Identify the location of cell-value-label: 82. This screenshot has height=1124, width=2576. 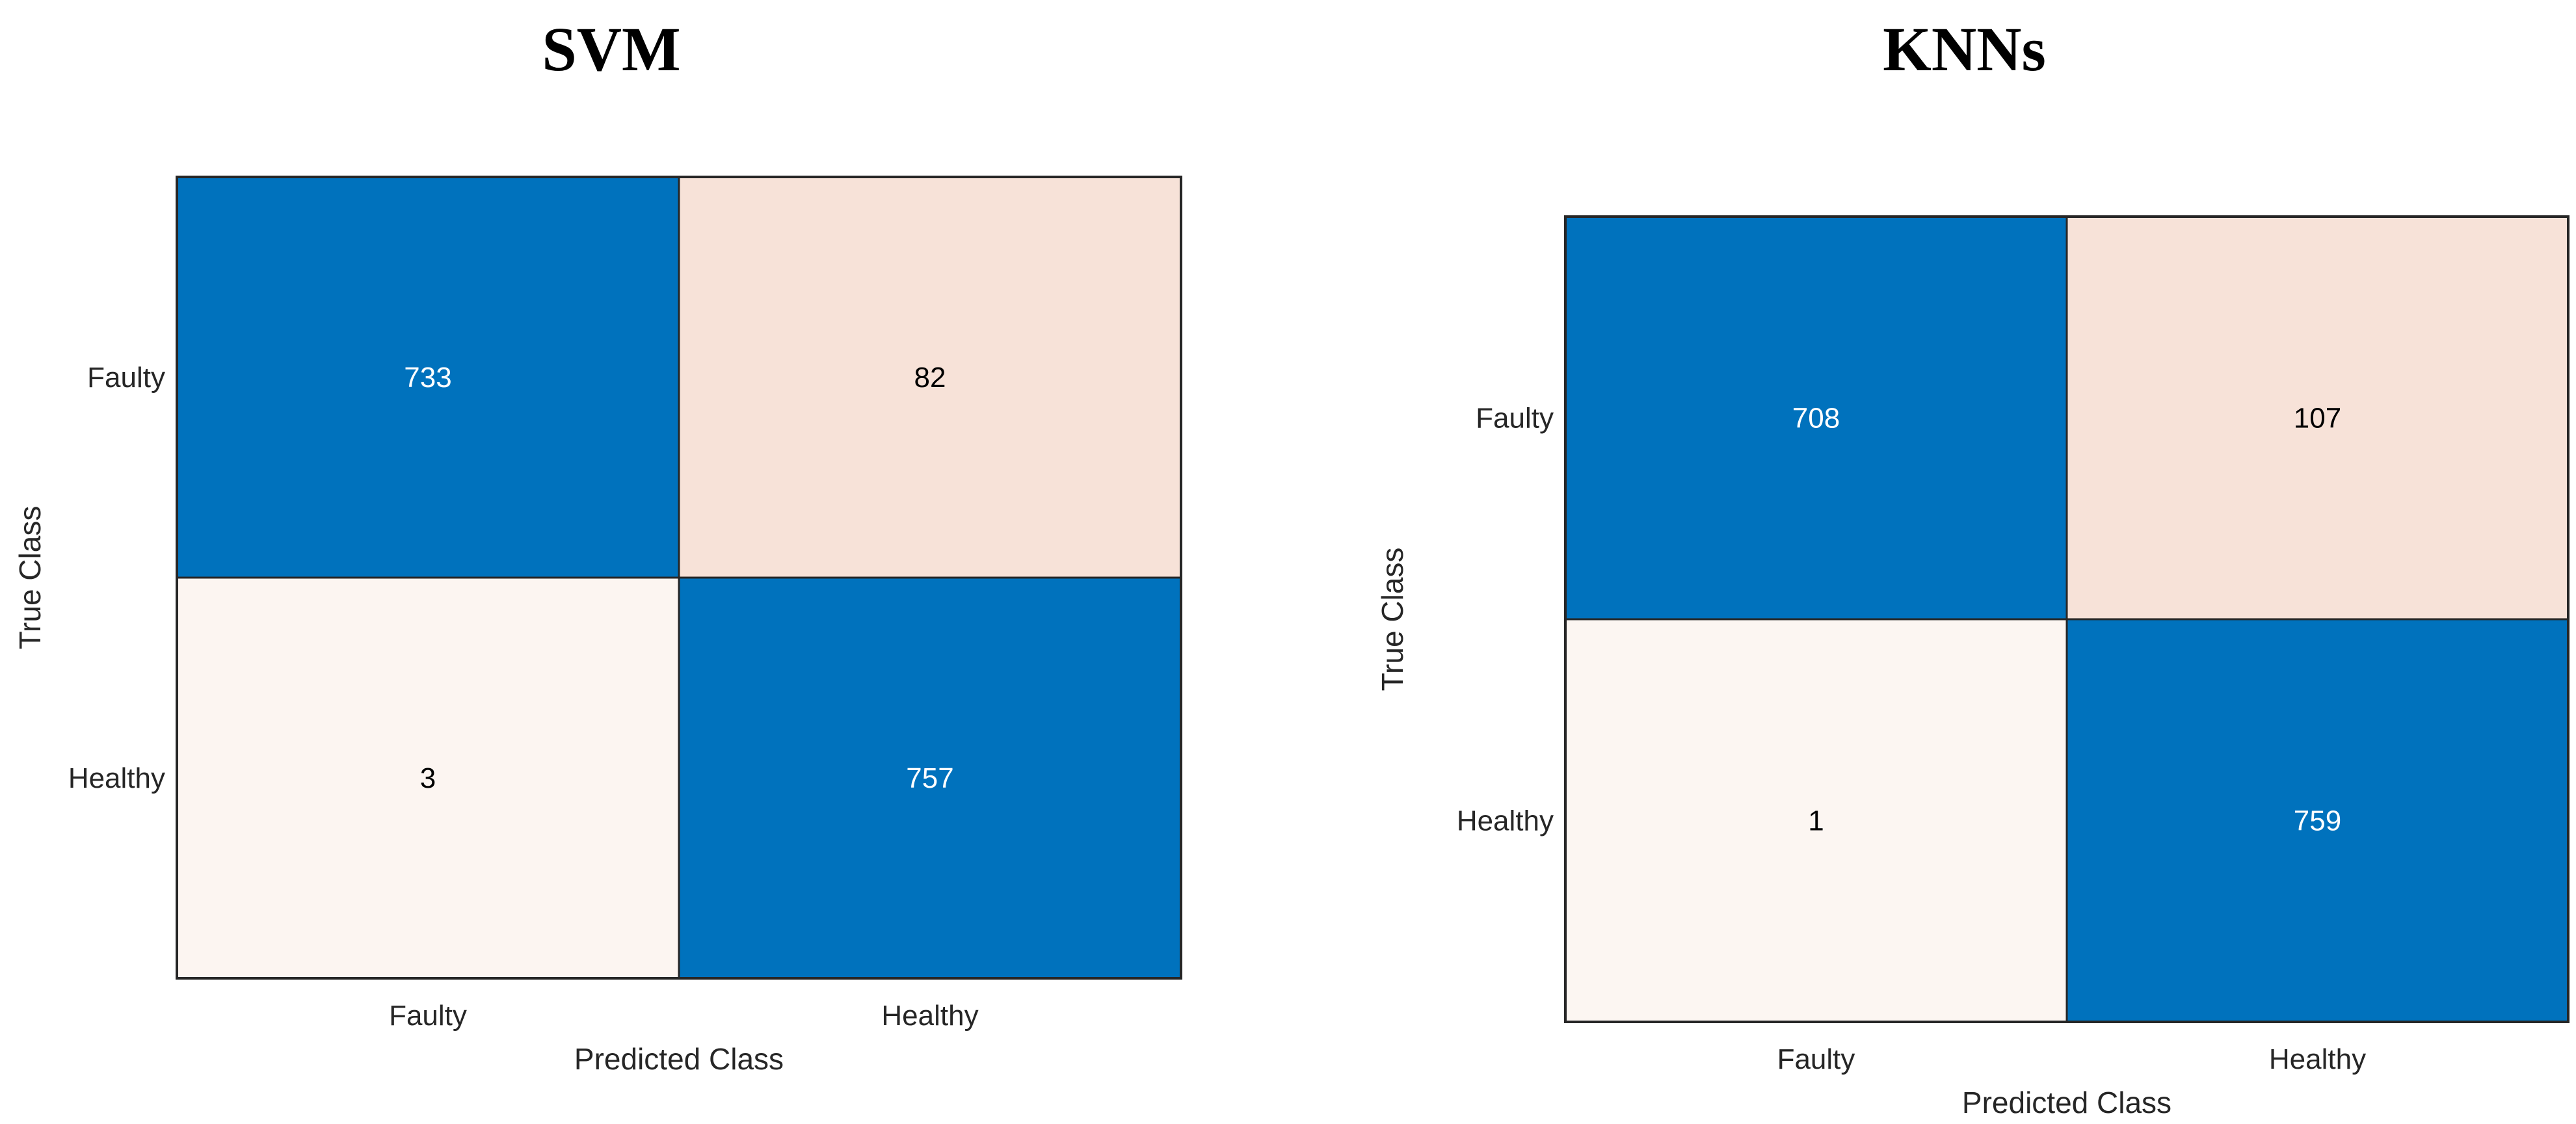
(930, 378).